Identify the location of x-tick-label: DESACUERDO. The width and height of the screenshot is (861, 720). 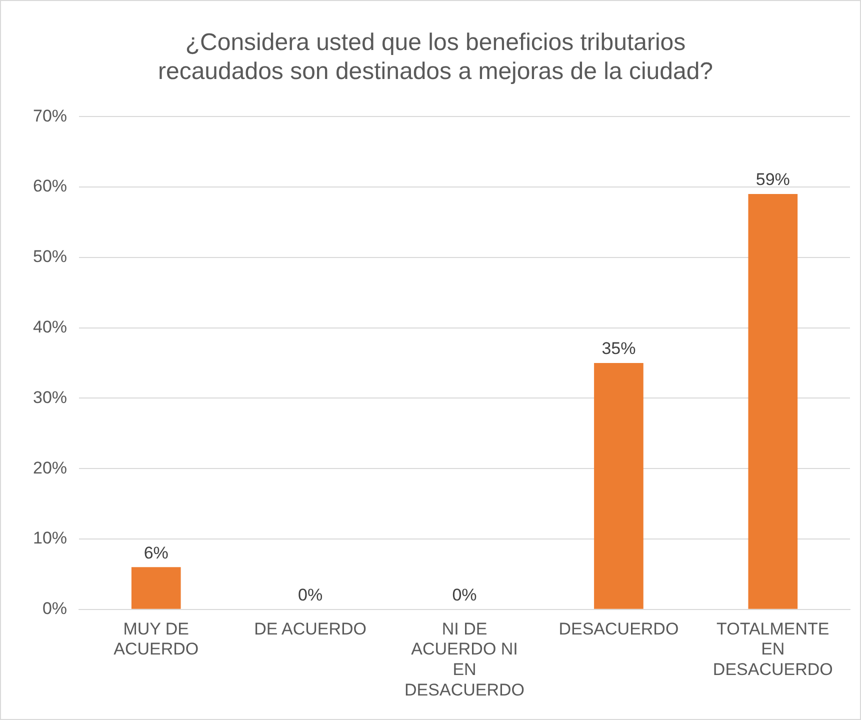
(618, 628).